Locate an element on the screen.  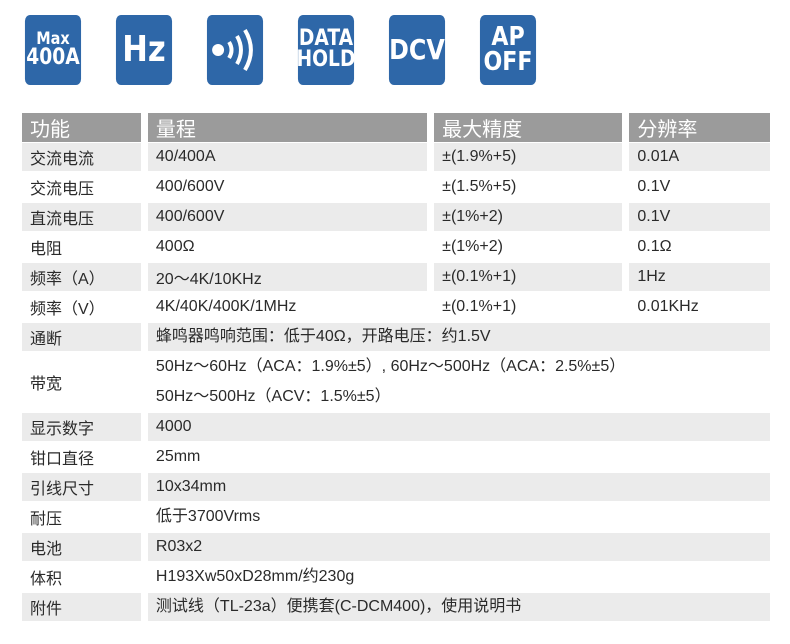
spec-value-cell: 蜂鸣器鸣响范围：低于40Ω，开路电压：约1.5V is located at coordinates (458, 337).